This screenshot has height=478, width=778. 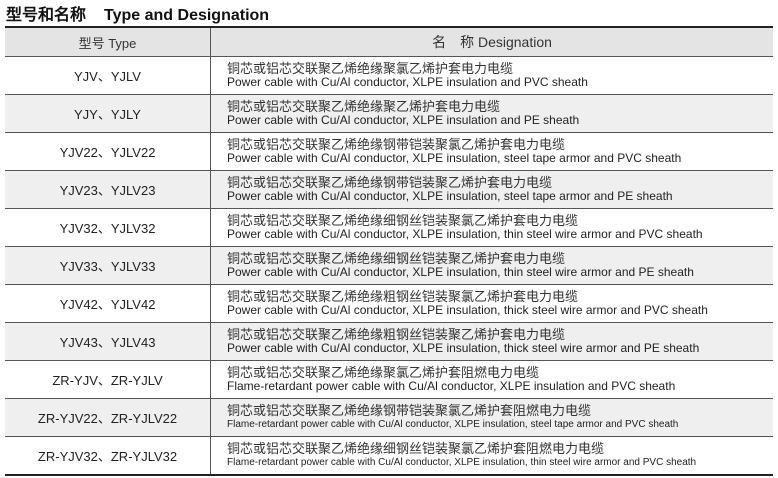 I want to click on designation-zh: 铜芯或铝芯交联聚乙烯绝缘钢带铠装聚氯乙烯护套阻燃电力电缆, so click(x=409, y=410).